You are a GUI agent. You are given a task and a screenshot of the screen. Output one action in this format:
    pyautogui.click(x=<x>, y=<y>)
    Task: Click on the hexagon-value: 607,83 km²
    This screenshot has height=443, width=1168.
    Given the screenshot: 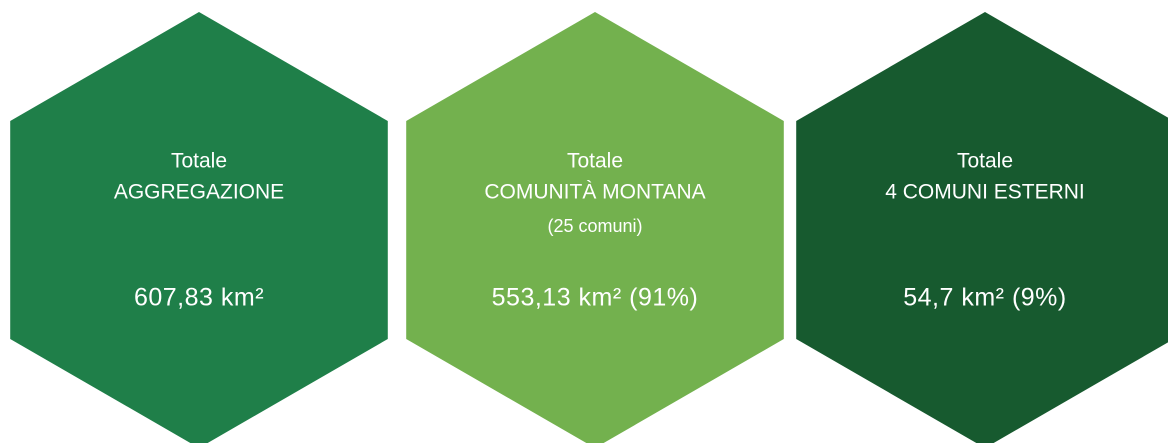 What is the action you would take?
    pyautogui.click(x=199, y=298)
    